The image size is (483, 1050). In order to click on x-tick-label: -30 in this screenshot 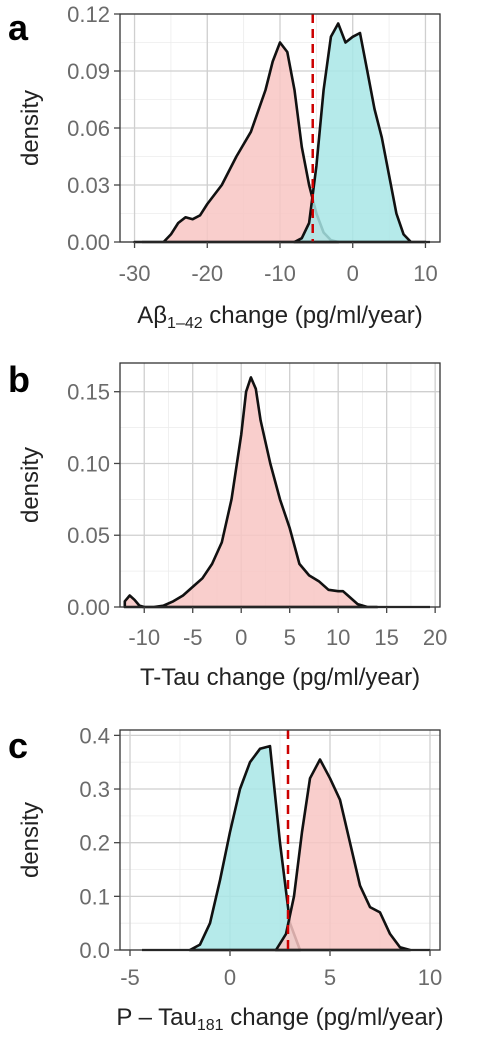, I will do `click(135, 273)`.